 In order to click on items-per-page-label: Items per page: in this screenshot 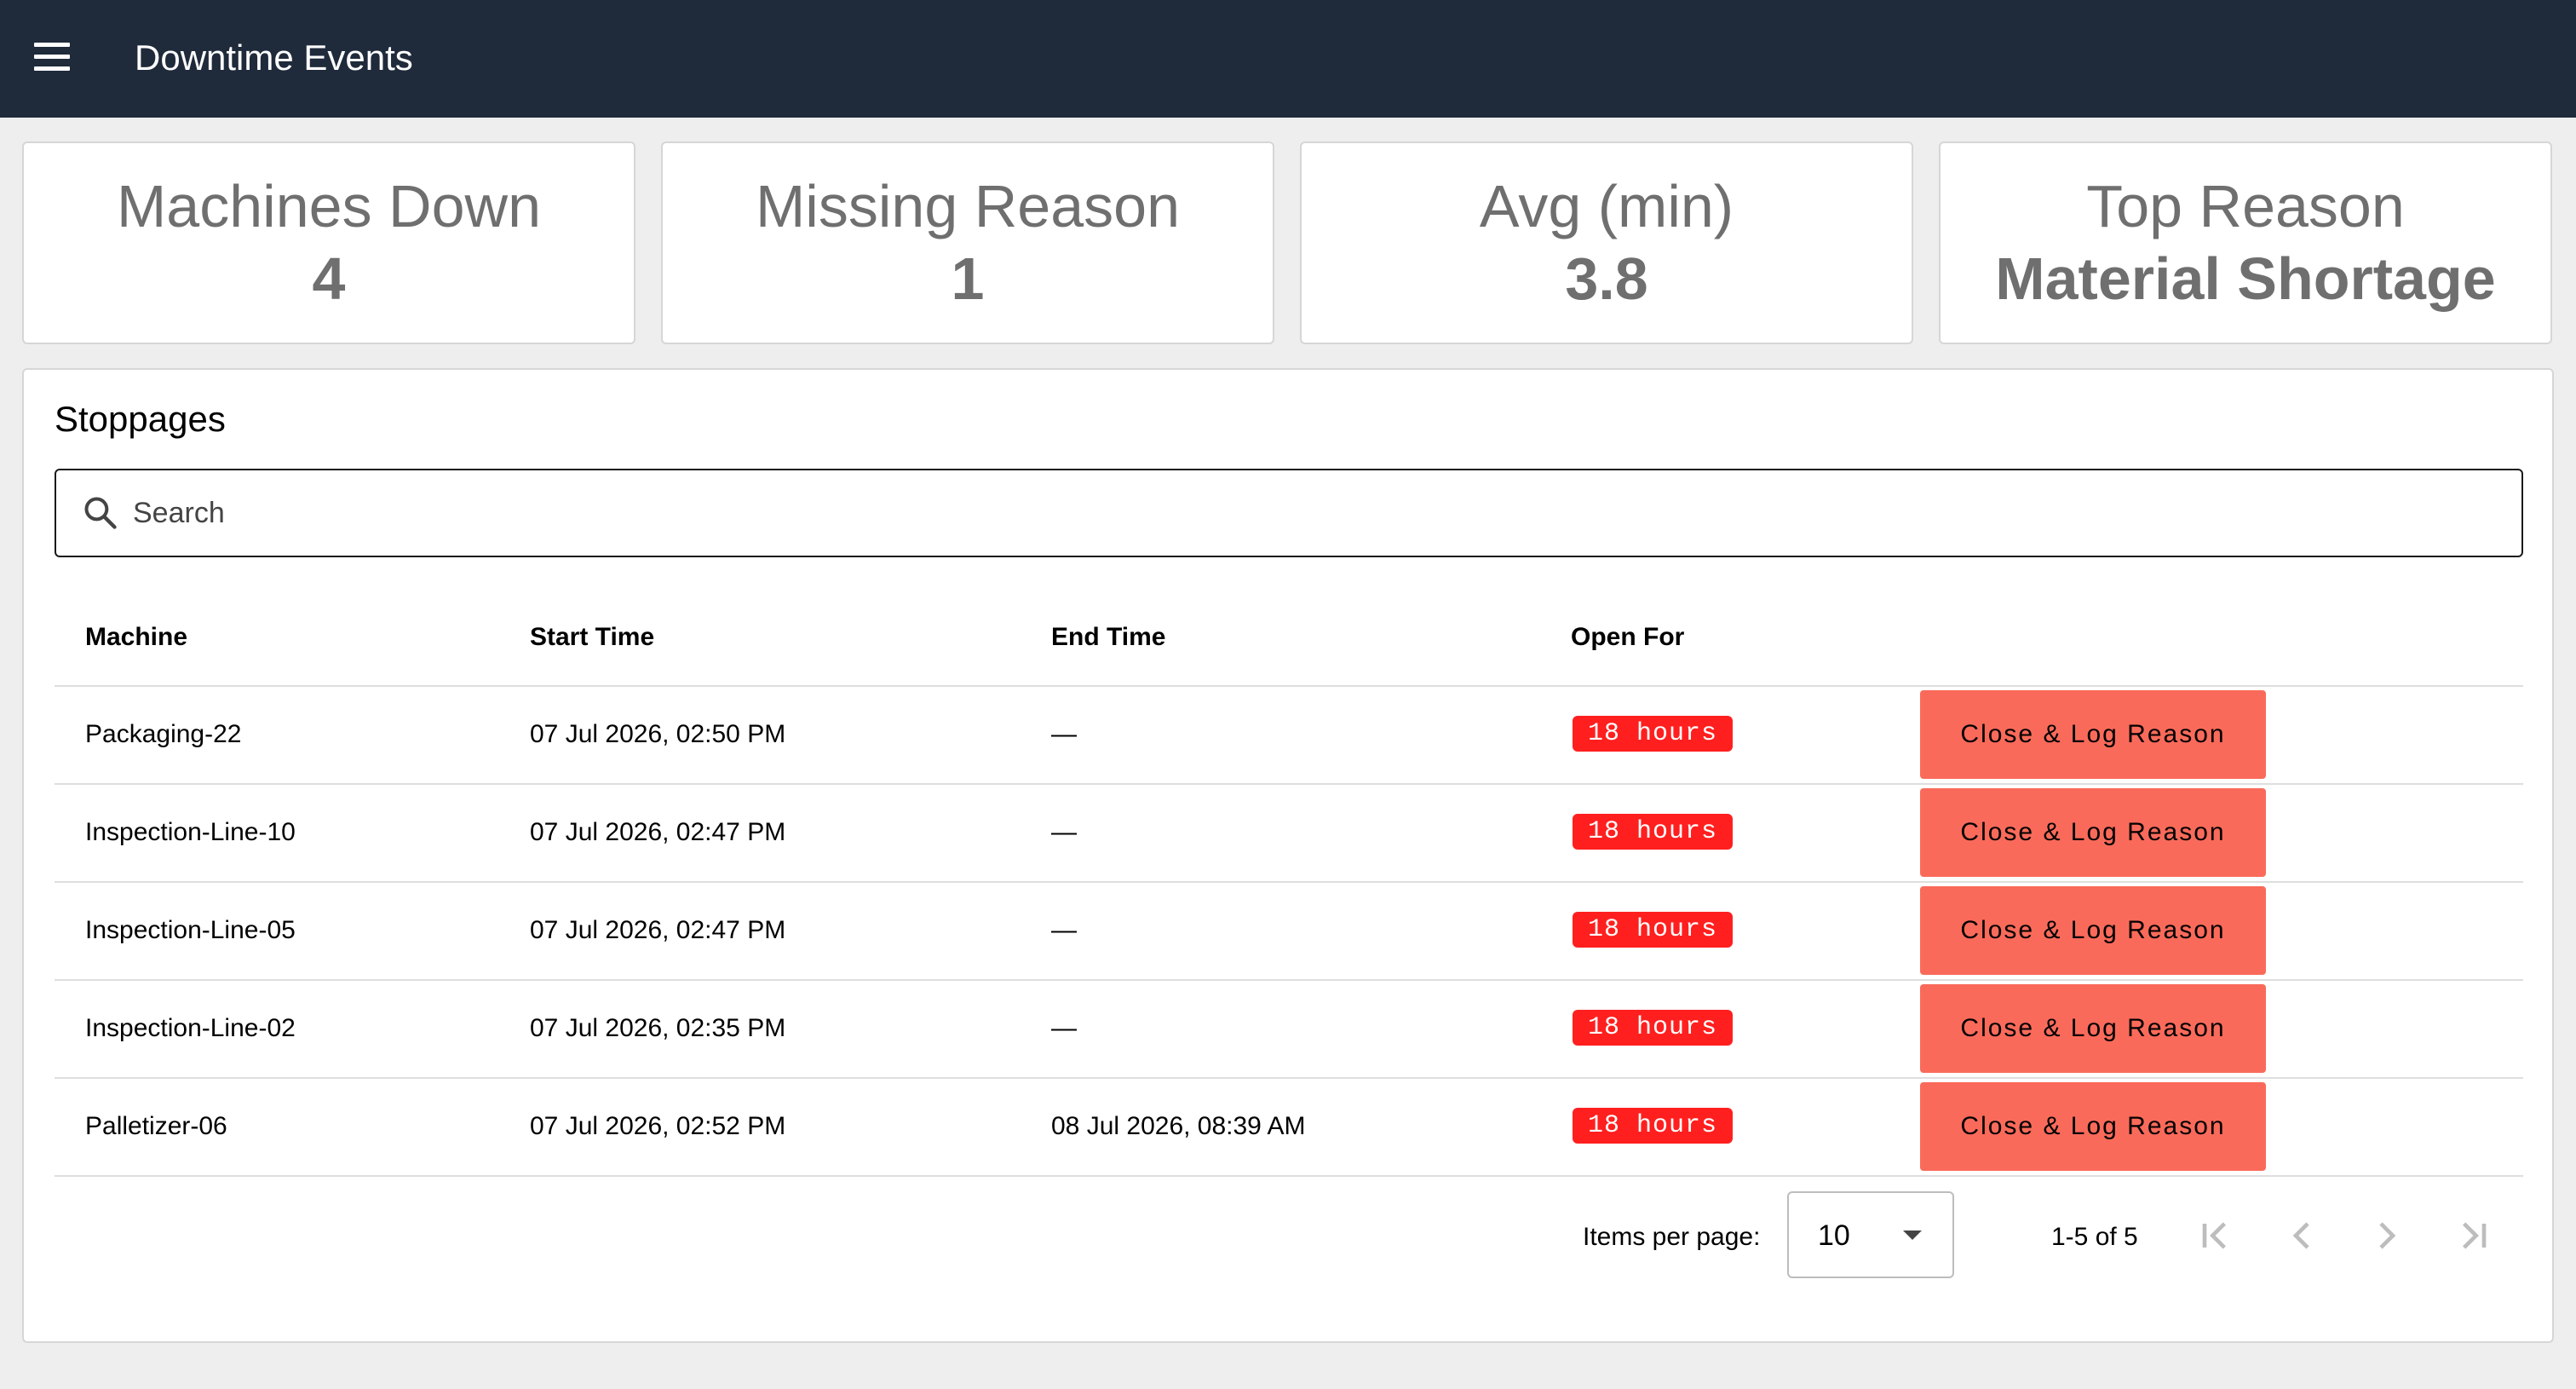, I will do `click(1672, 1237)`.